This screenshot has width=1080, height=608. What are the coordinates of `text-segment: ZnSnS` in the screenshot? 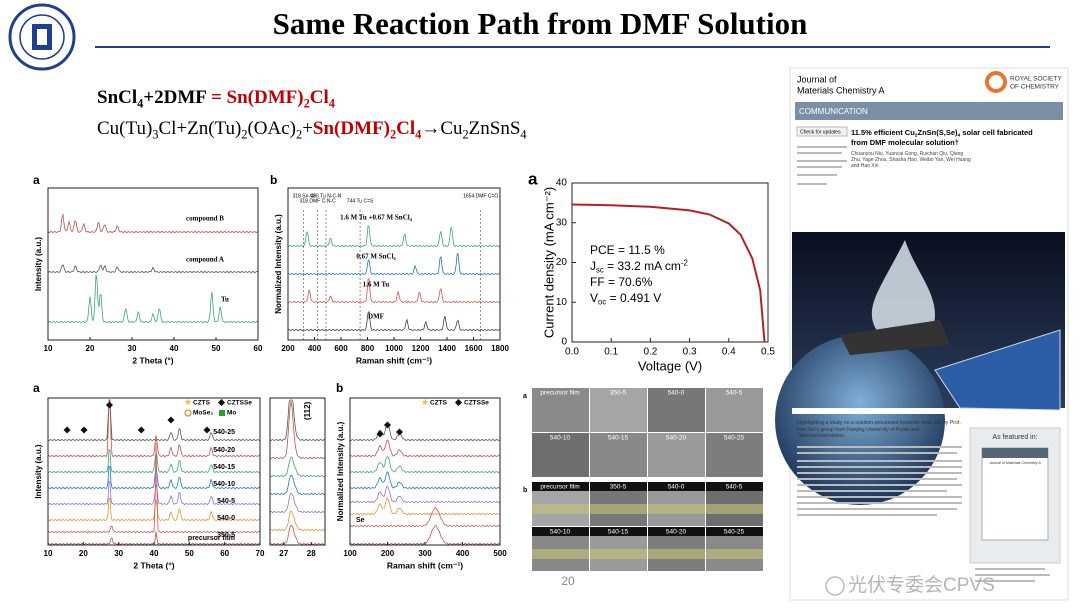 It's located at (495, 128).